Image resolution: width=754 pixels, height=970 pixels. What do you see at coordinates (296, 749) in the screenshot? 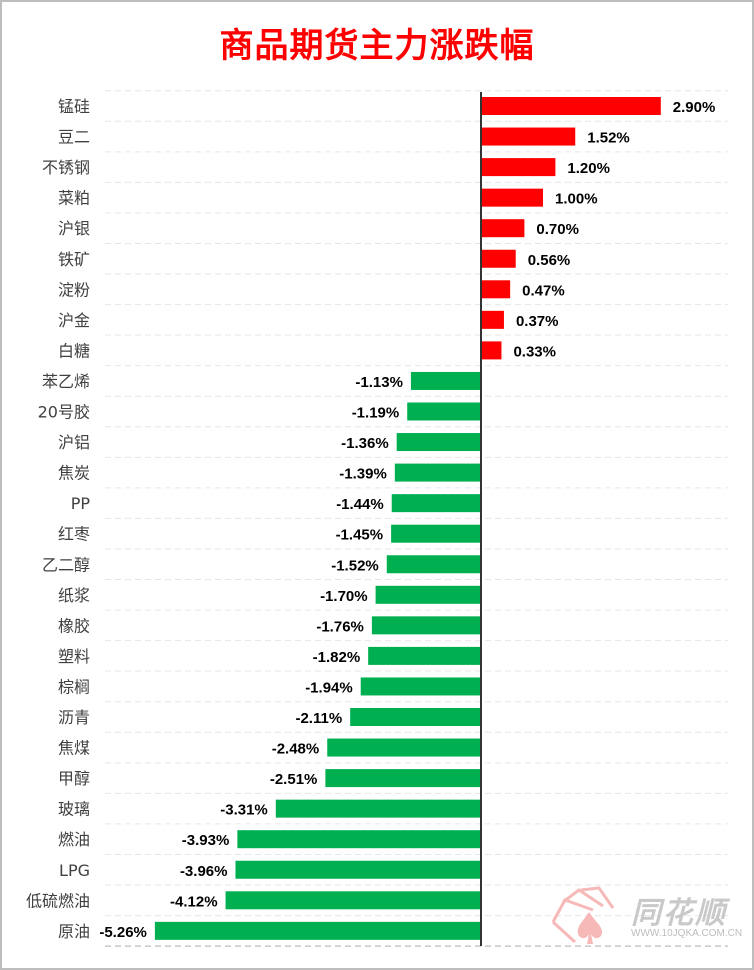
I see `data-label: -2.48%` at bounding box center [296, 749].